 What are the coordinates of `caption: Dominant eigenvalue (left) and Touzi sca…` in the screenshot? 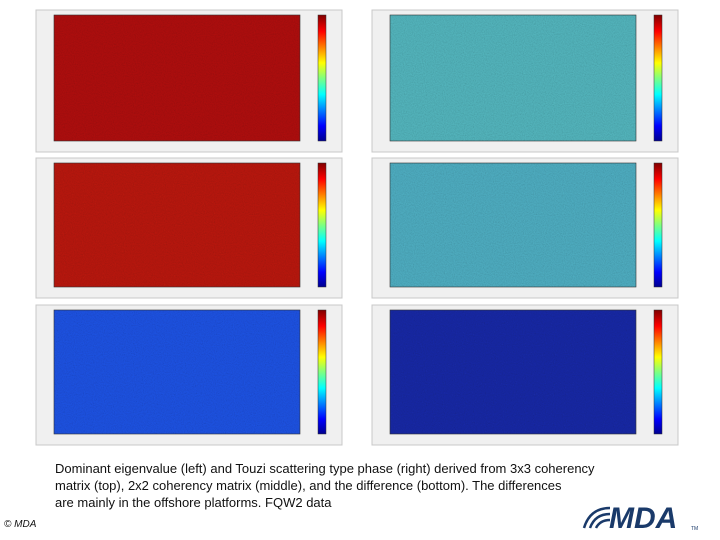 It's located at (355, 485).